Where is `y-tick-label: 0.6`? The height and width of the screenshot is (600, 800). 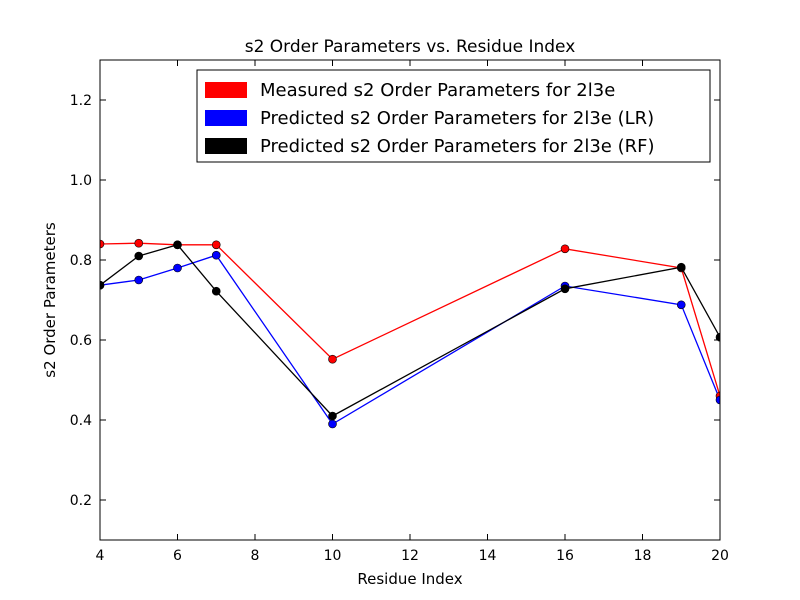 y-tick-label: 0.6 is located at coordinates (81, 341).